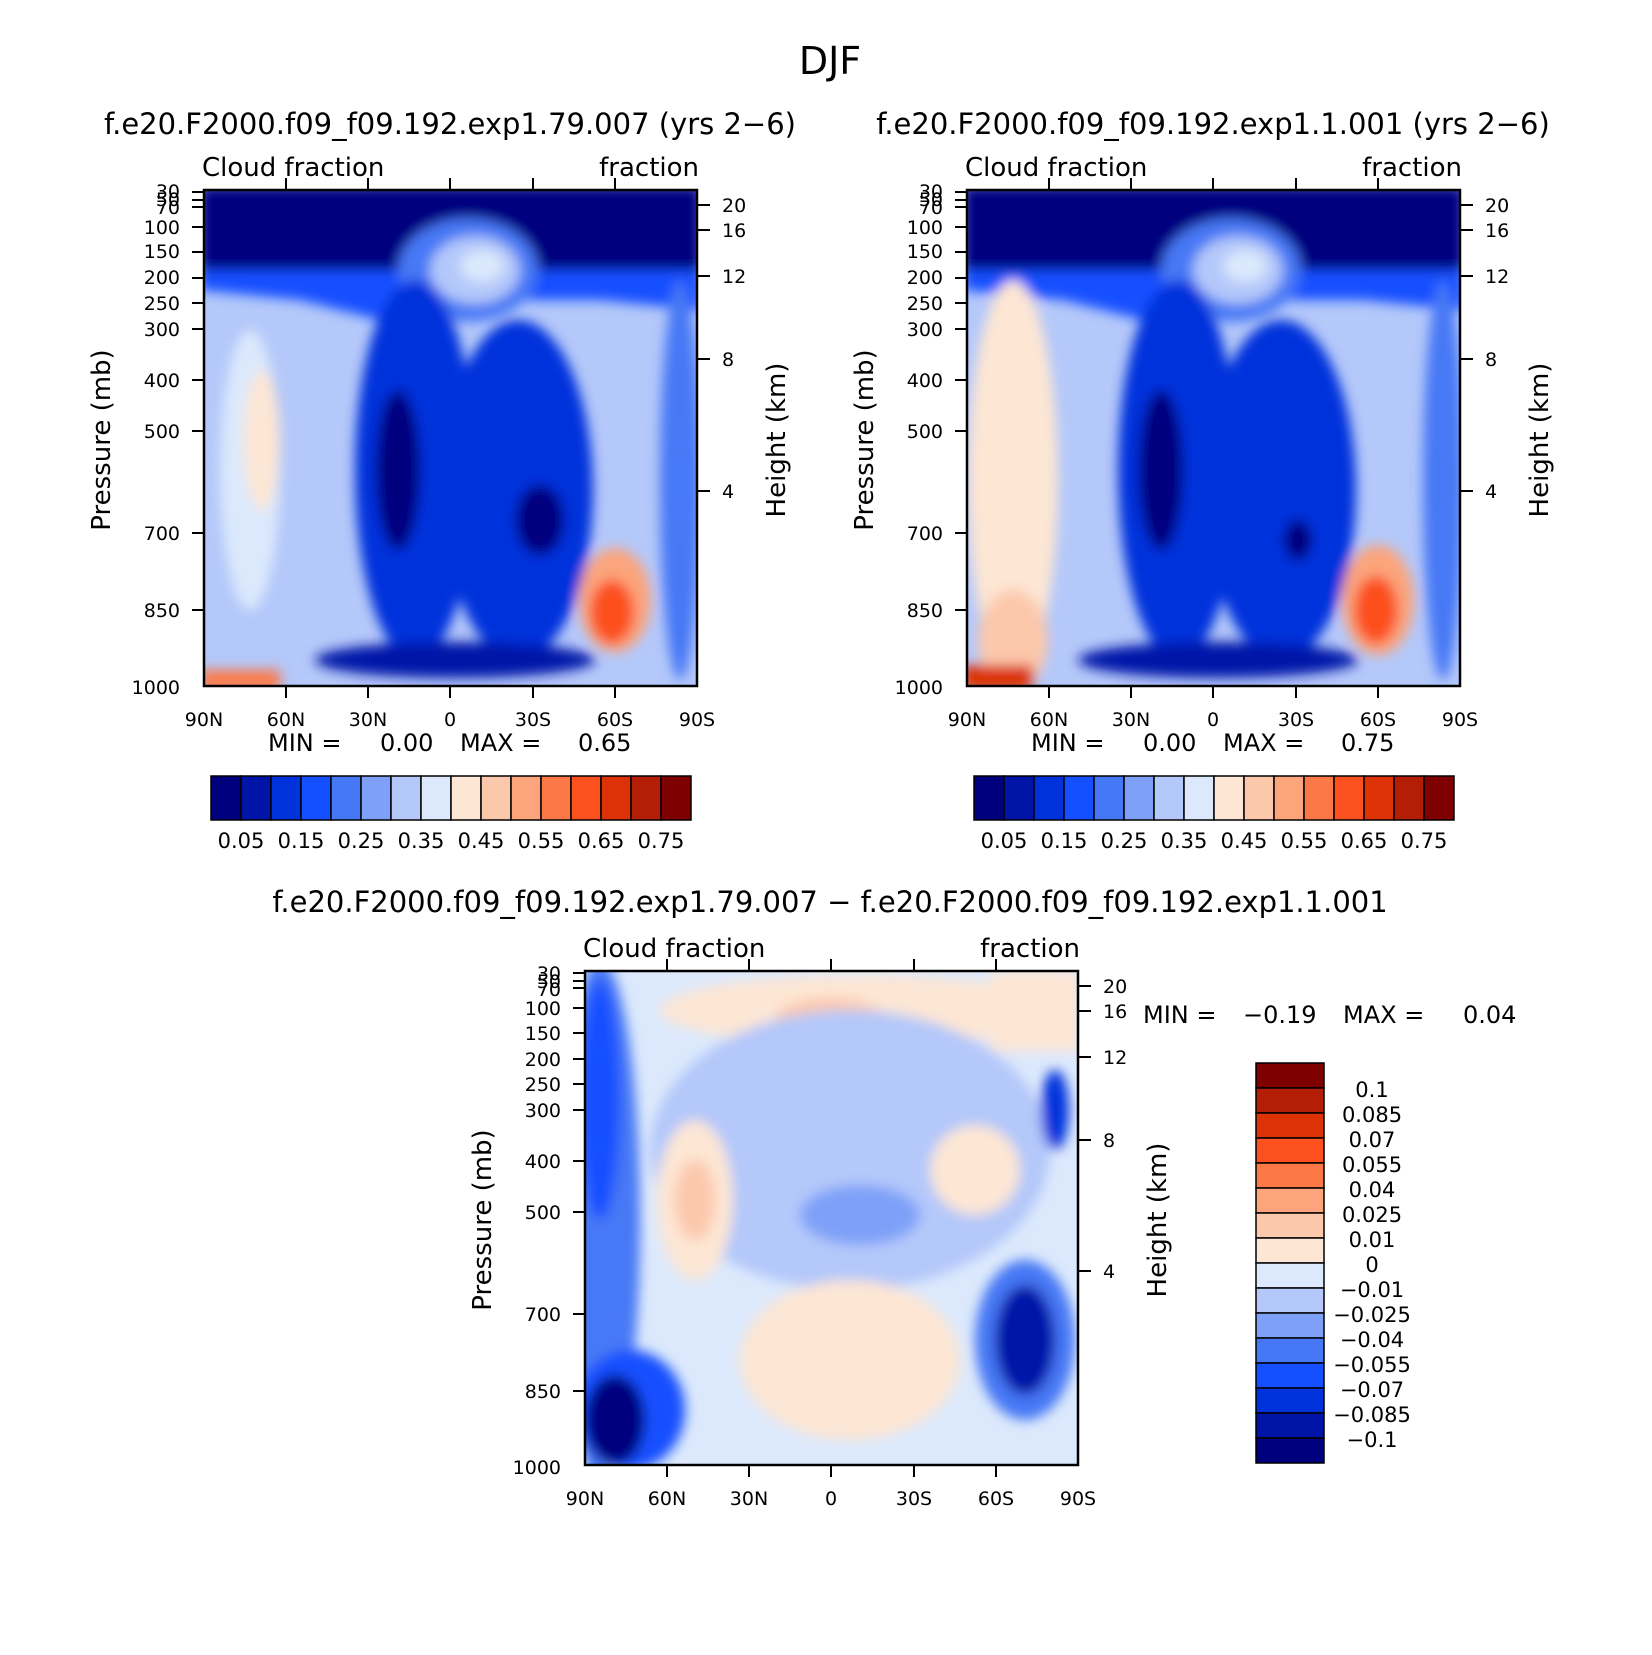  I want to click on y-tick: 50, so click(931, 200).